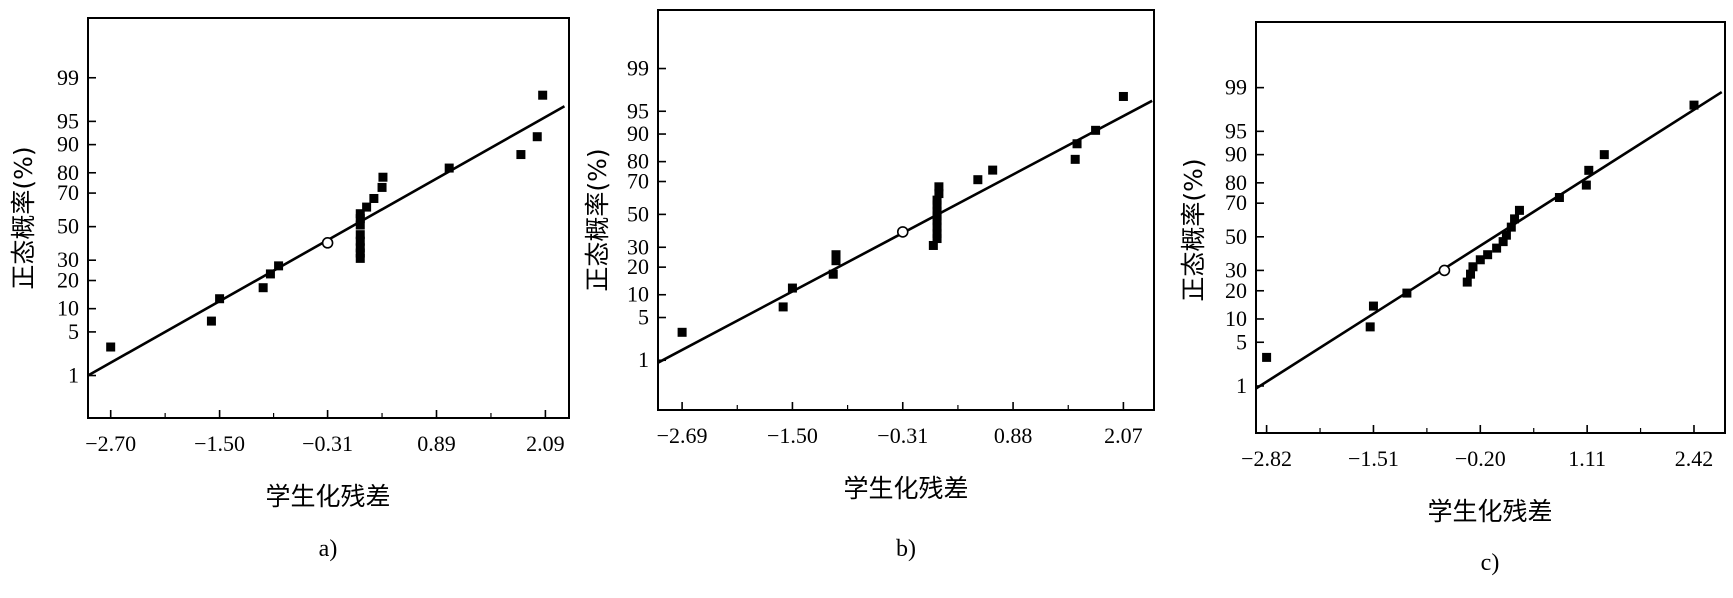 This screenshot has height=598, width=1733. What do you see at coordinates (792, 435) in the screenshot?
I see `panel-b-x-tick-label: −1.50` at bounding box center [792, 435].